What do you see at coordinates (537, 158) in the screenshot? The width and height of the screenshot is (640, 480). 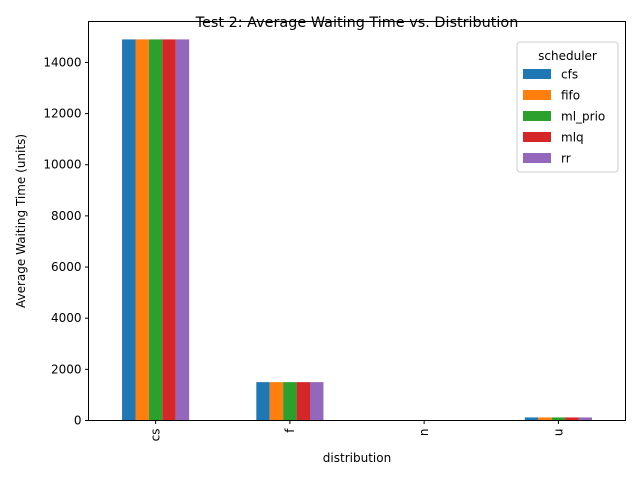 I see `legend-swatch-rr` at bounding box center [537, 158].